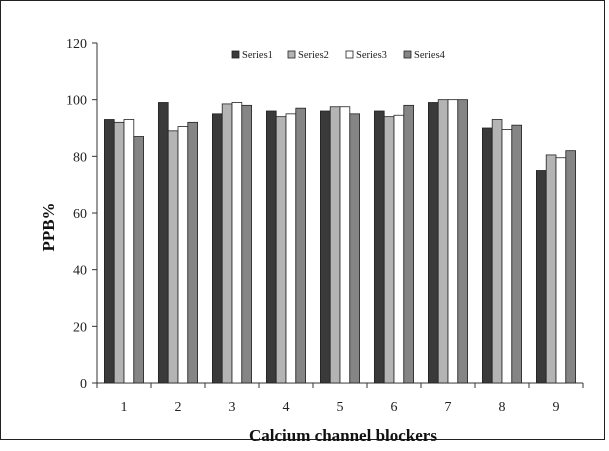 Image resolution: width=609 pixels, height=451 pixels. Describe the element at coordinates (286, 407) in the screenshot. I see `x-tick-label: 4` at that location.